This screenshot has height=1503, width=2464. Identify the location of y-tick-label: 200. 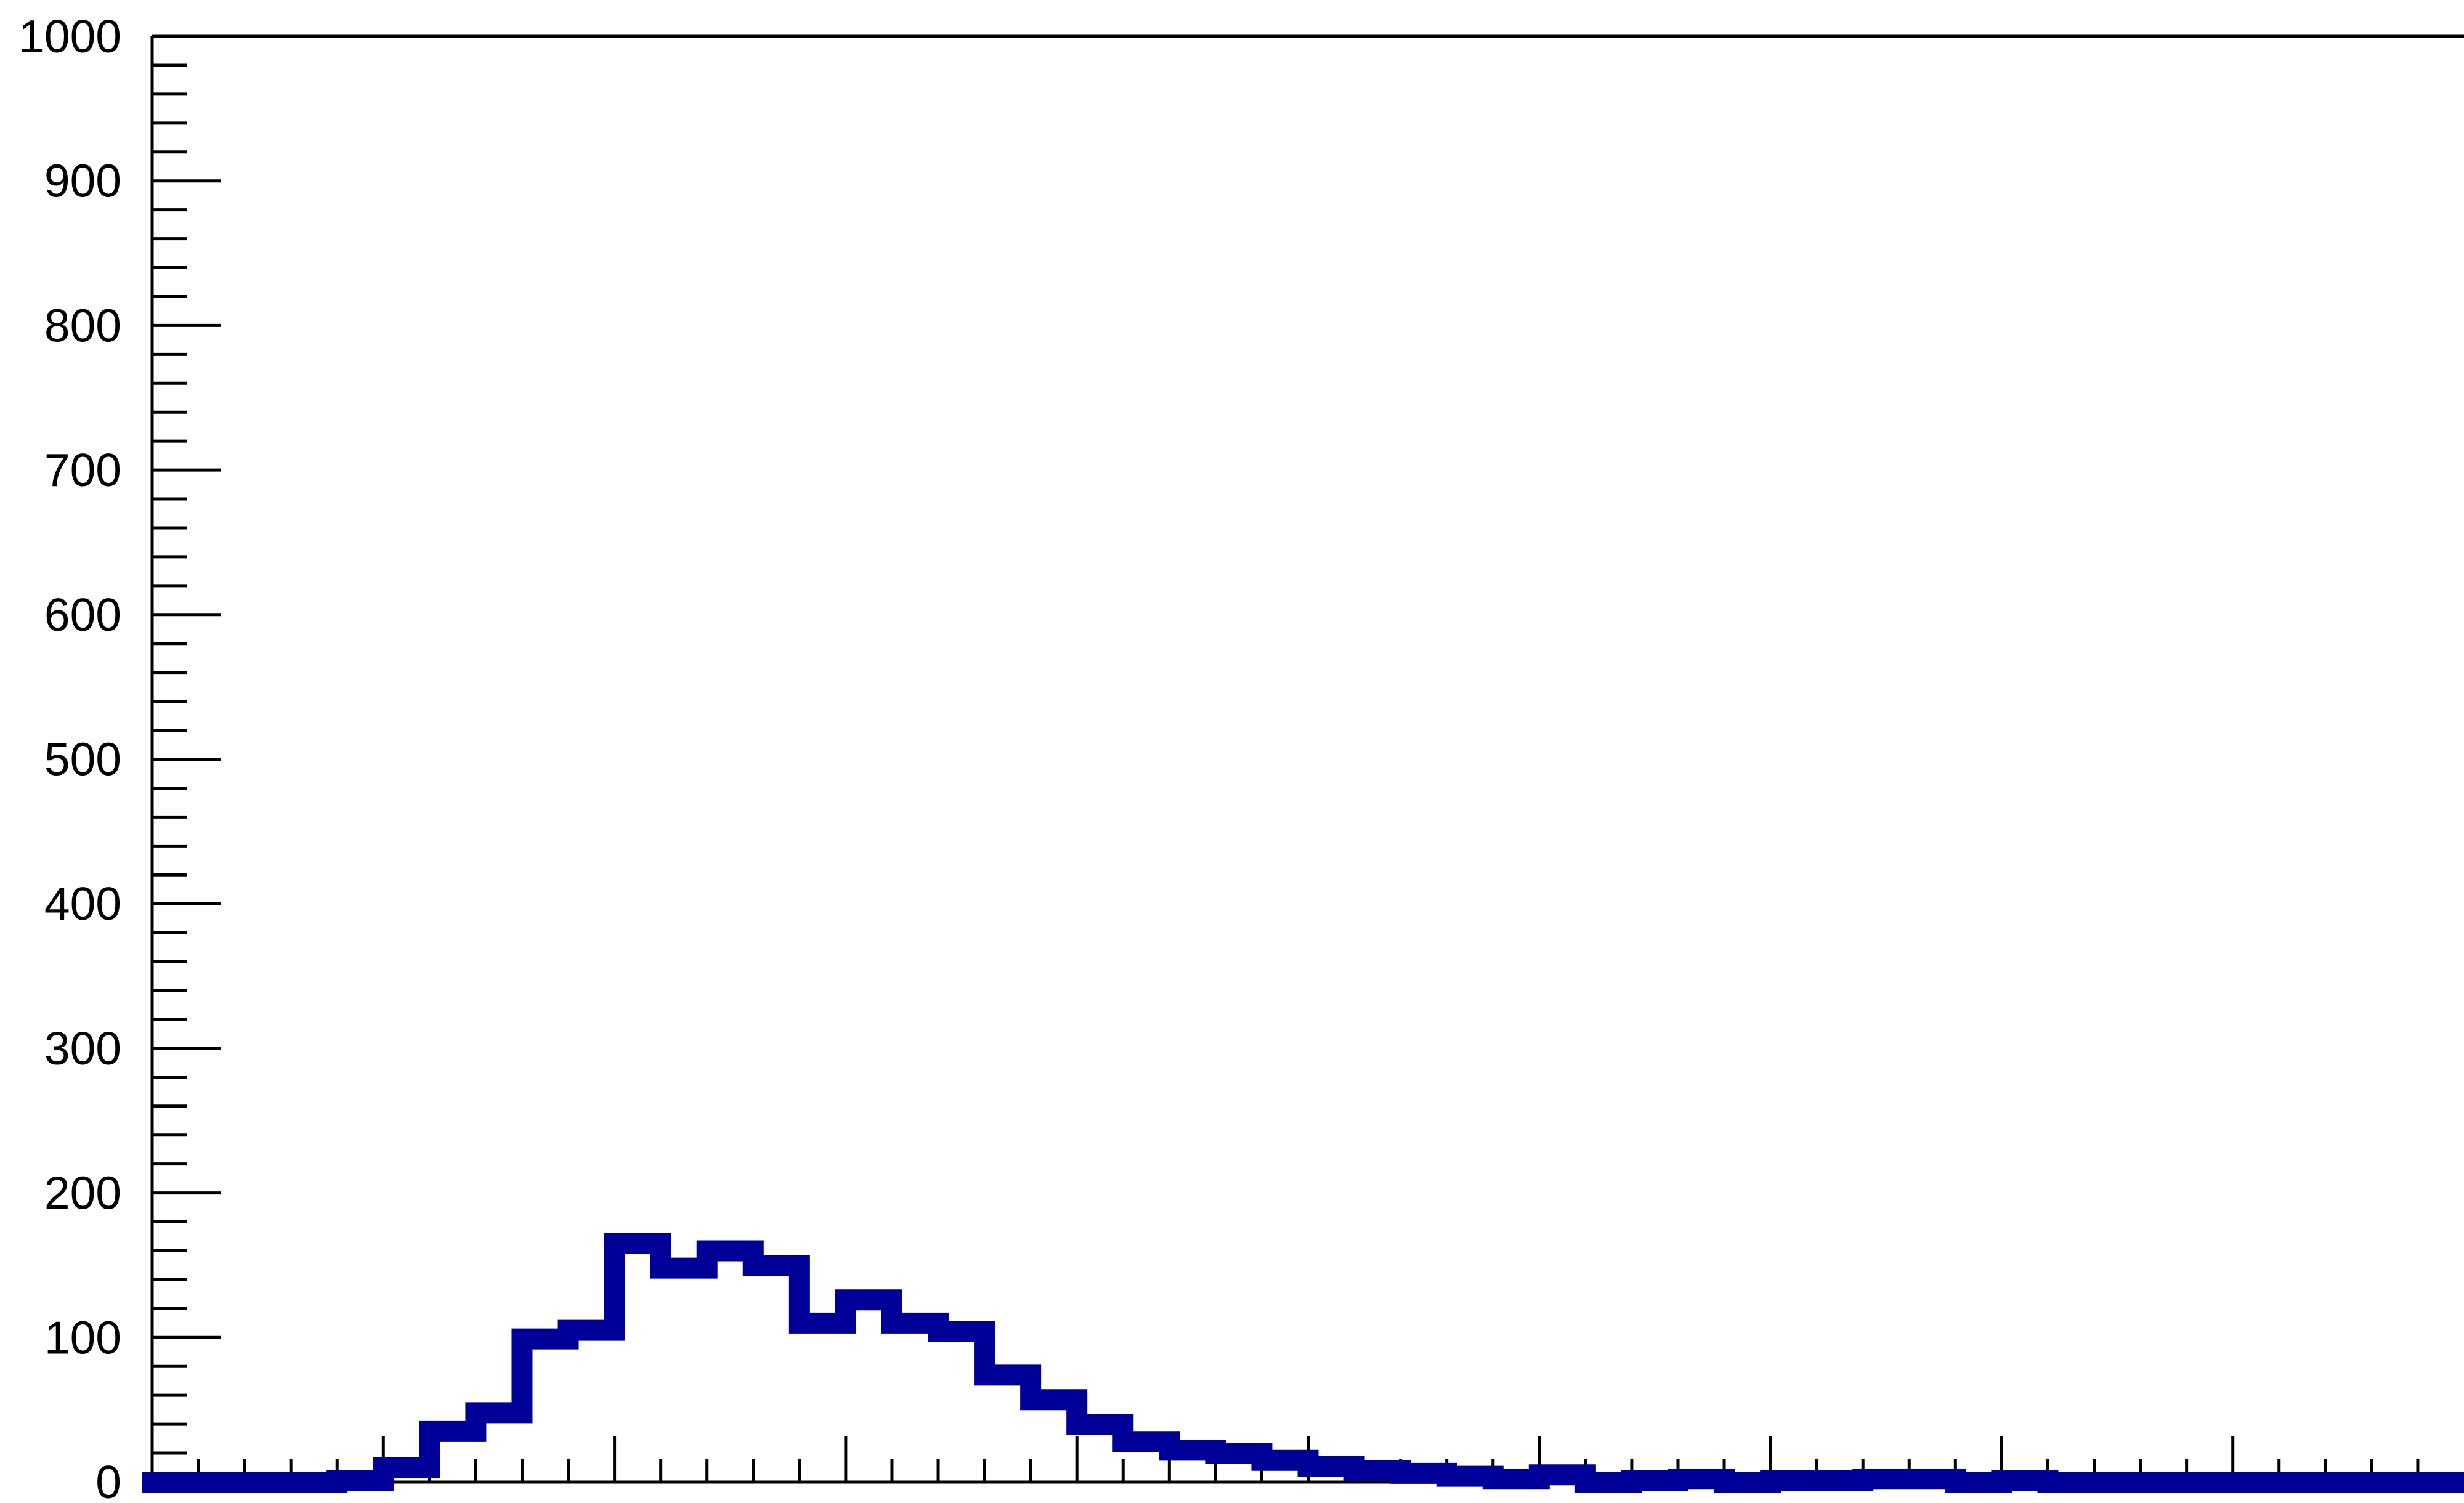
(82, 1193).